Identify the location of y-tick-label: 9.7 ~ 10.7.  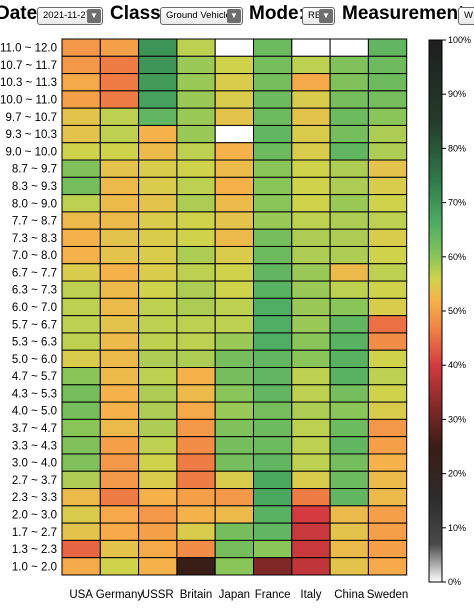
(31, 118).